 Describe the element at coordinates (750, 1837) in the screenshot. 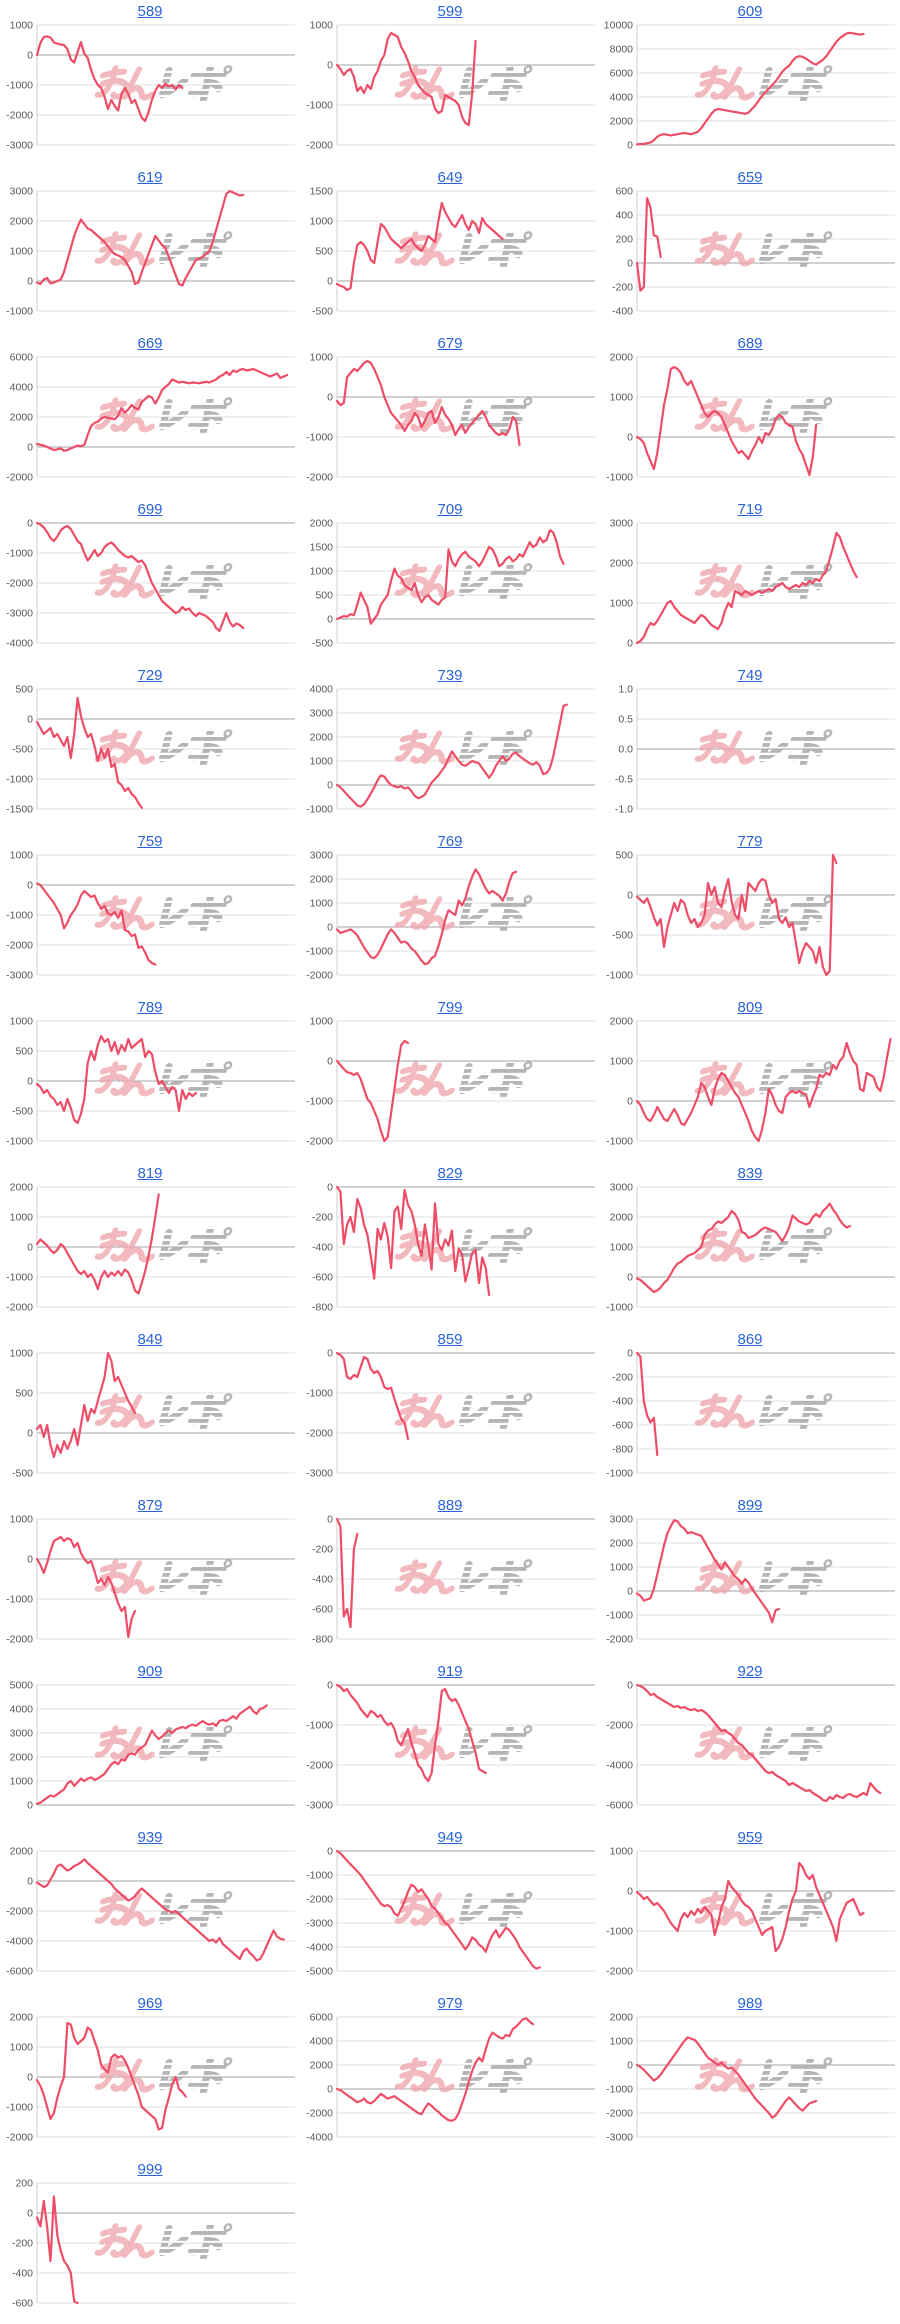

I see `machine-number-link: 959` at that location.